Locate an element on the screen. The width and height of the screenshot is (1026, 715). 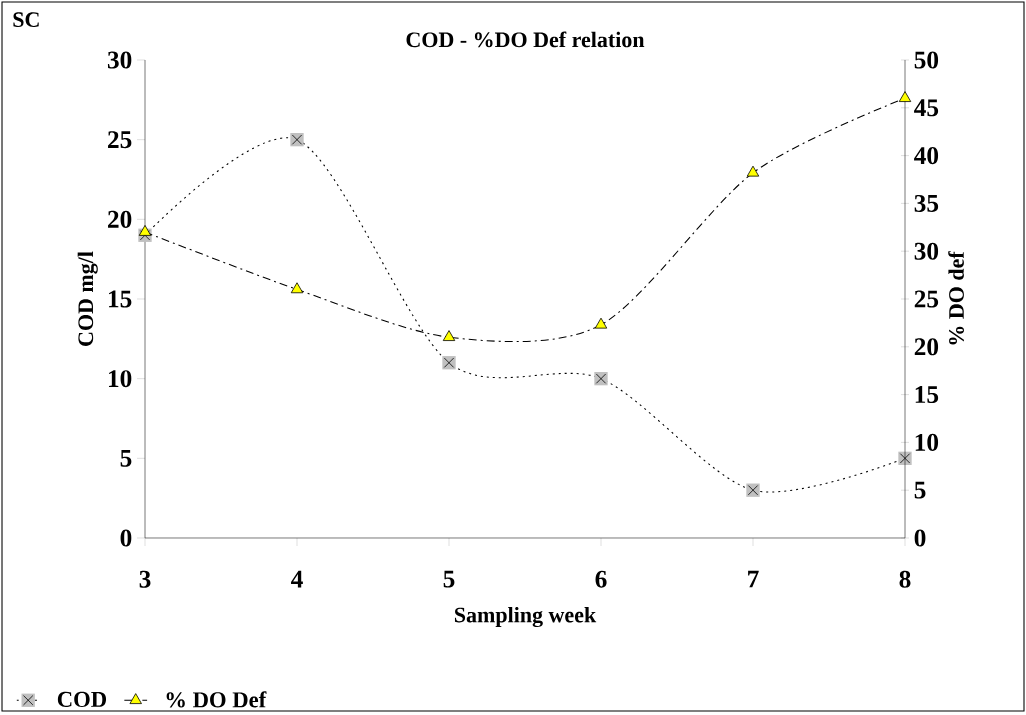
y2-tick-label: 15 is located at coordinates (927, 395).